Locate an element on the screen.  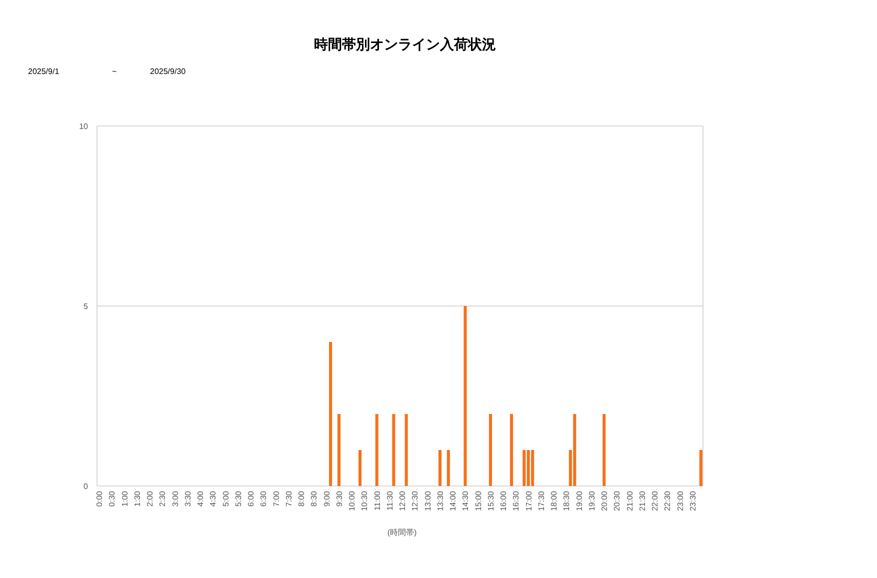
y-tick-label: 10 is located at coordinates (84, 126).